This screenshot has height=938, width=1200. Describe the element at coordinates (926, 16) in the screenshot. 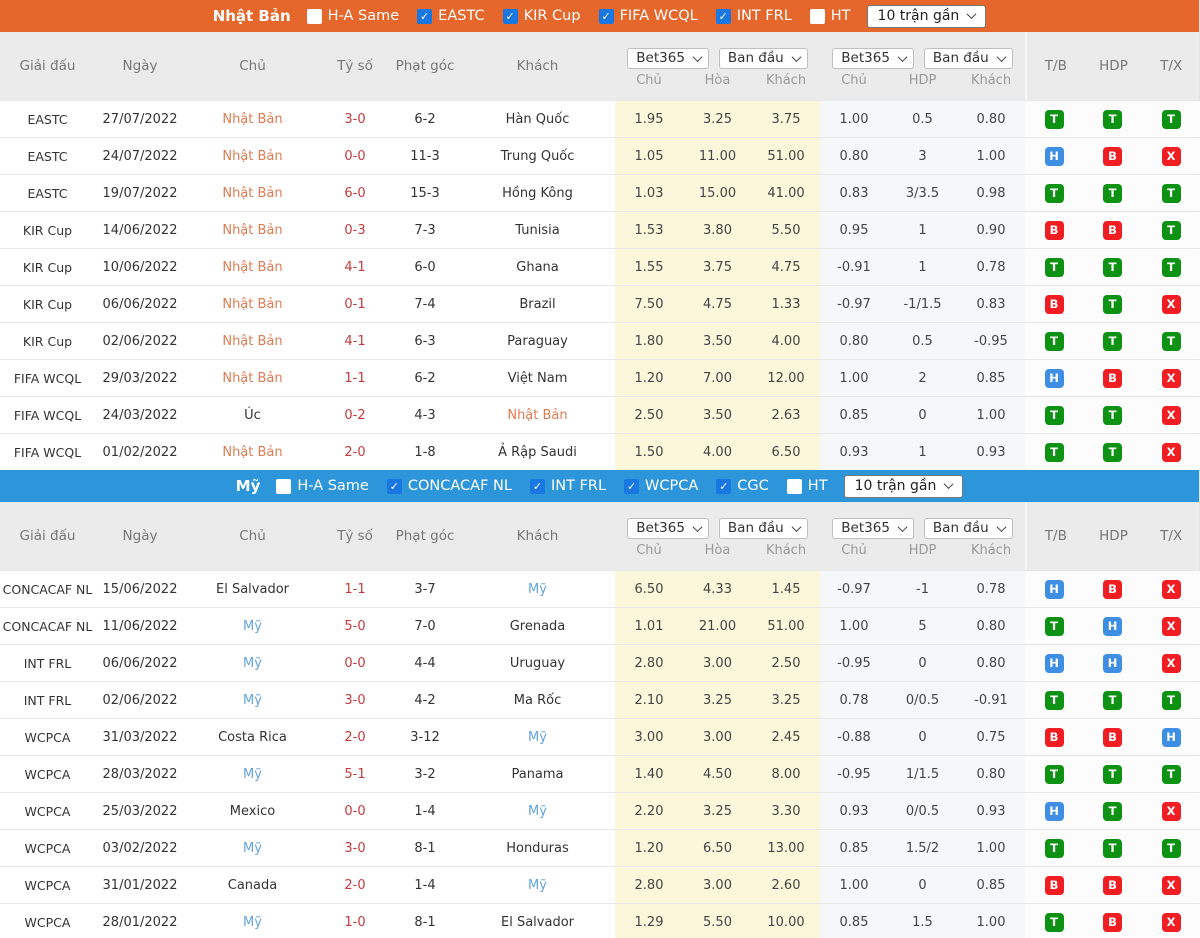

I see `japan-recent-matches-select: 10 trận gần` at that location.